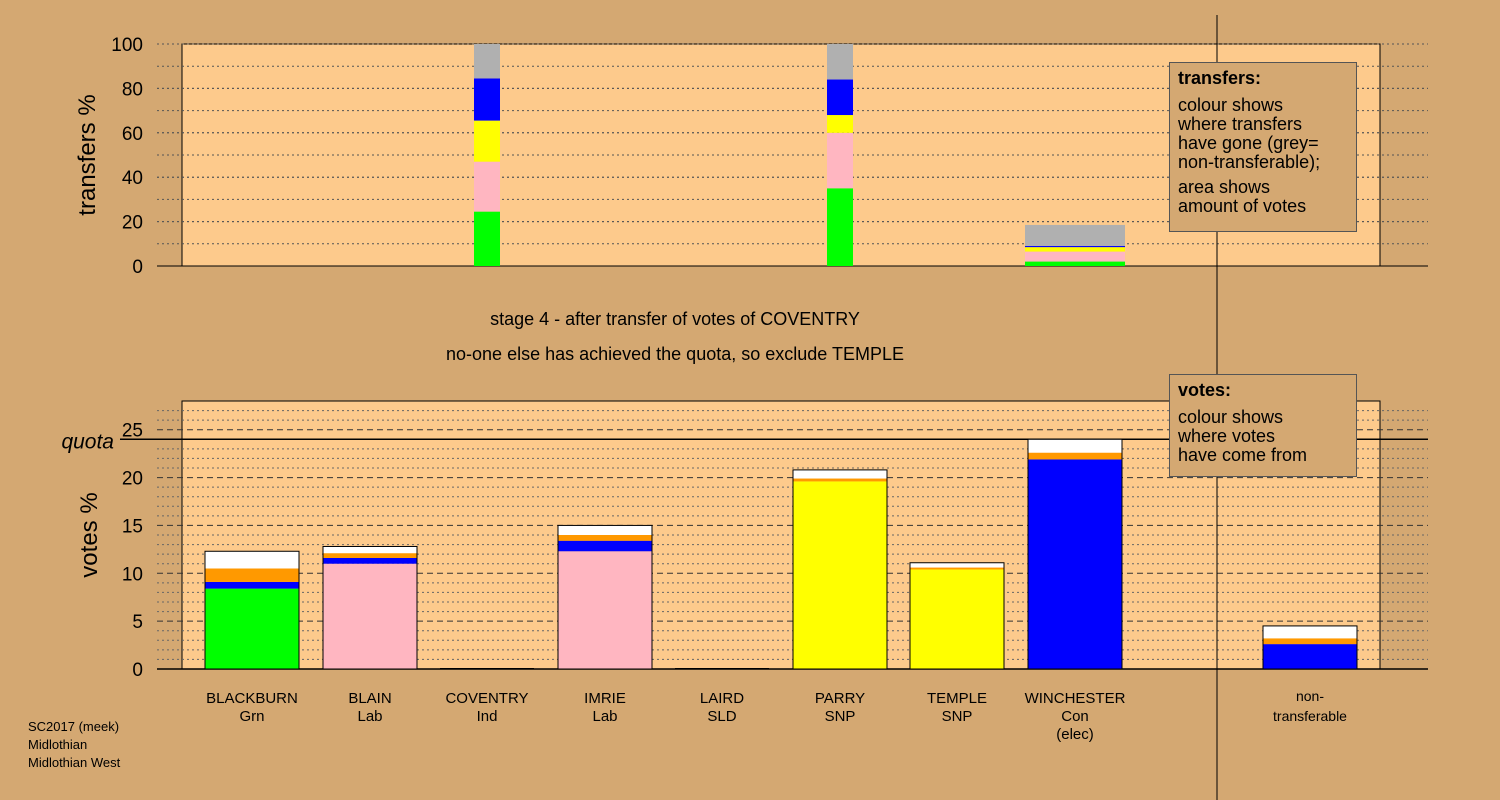 The width and height of the screenshot is (1500, 800). I want to click on candidate-winchester-segment-blue, so click(1075, 564).